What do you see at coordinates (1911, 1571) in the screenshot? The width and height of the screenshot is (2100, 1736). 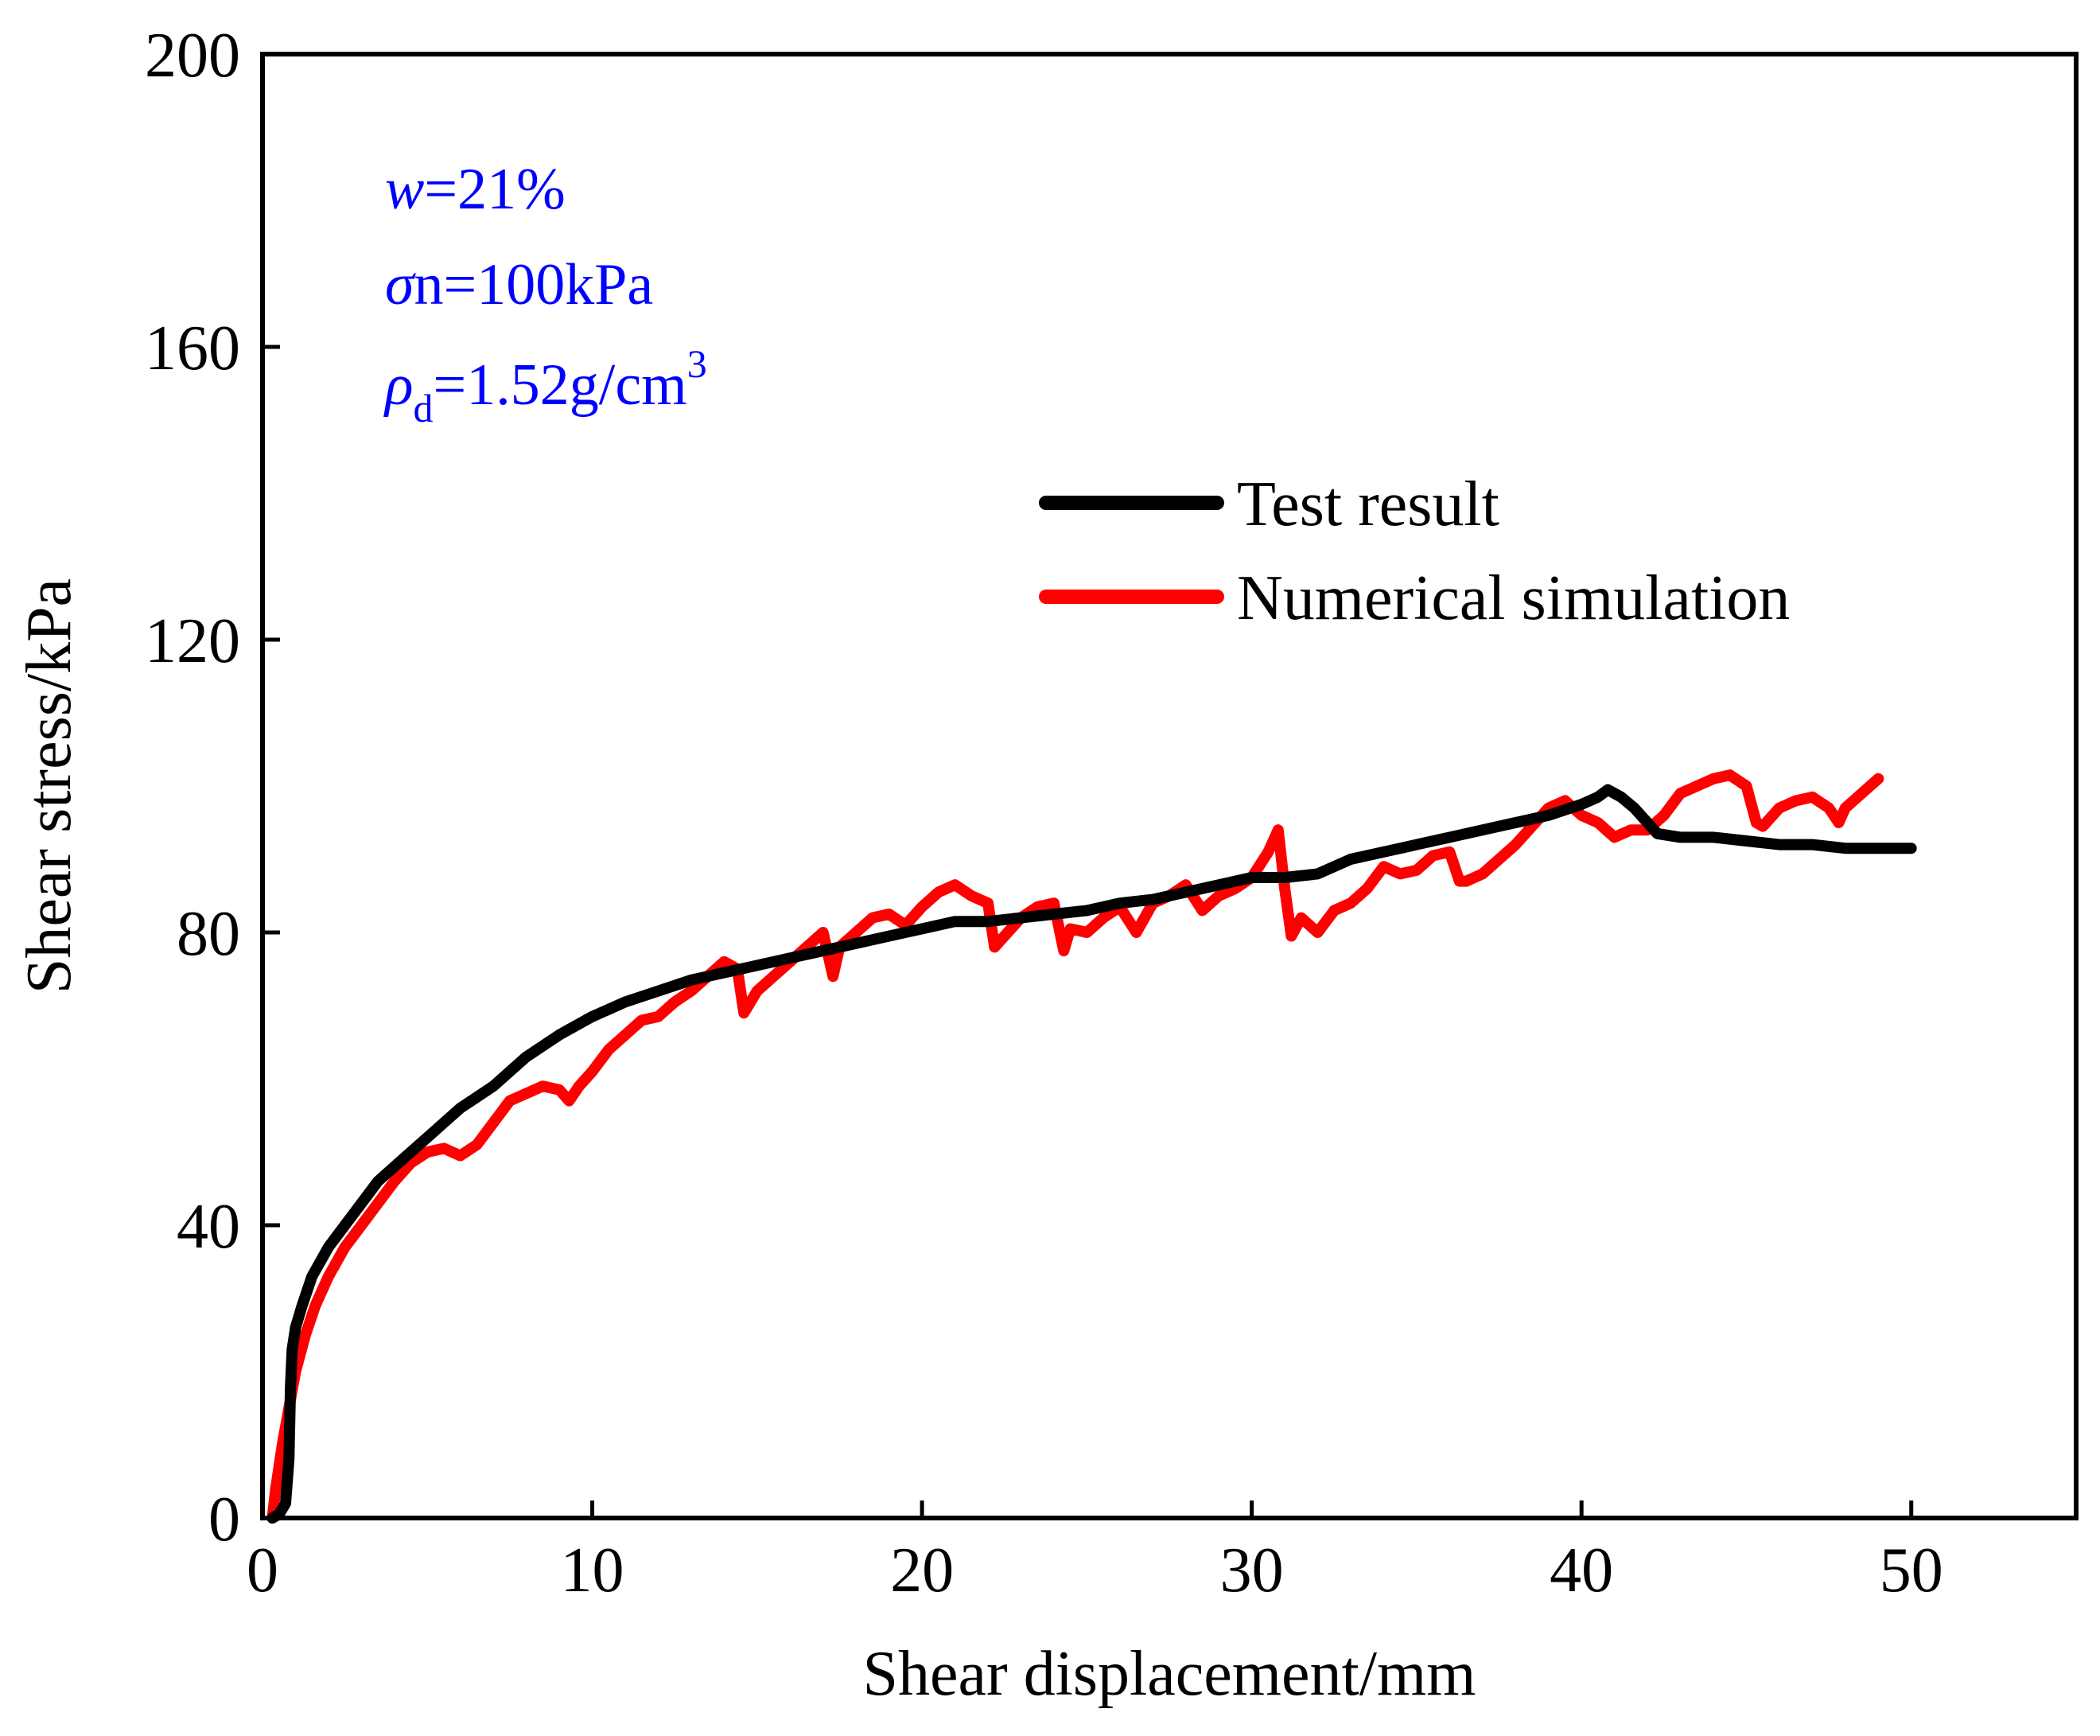 I see `x-tick-label: 50` at bounding box center [1911, 1571].